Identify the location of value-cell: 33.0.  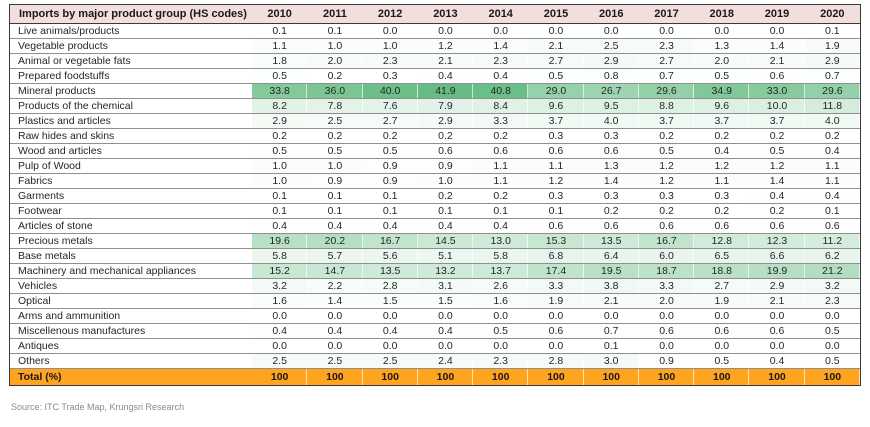
(777, 91).